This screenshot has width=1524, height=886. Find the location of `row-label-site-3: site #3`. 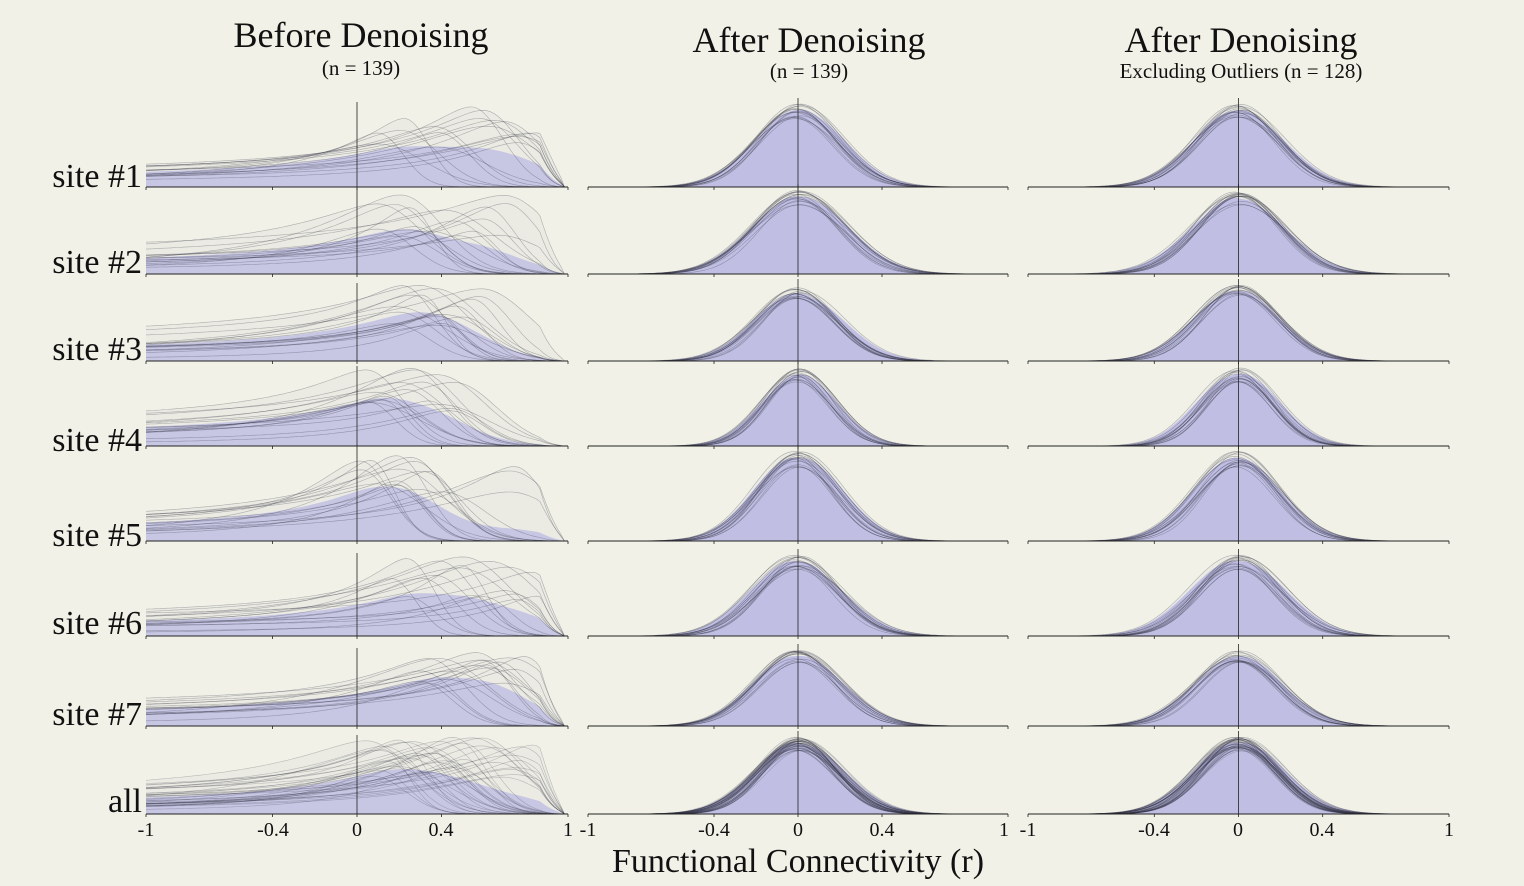

row-label-site-3: site #3 is located at coordinates (97, 349).